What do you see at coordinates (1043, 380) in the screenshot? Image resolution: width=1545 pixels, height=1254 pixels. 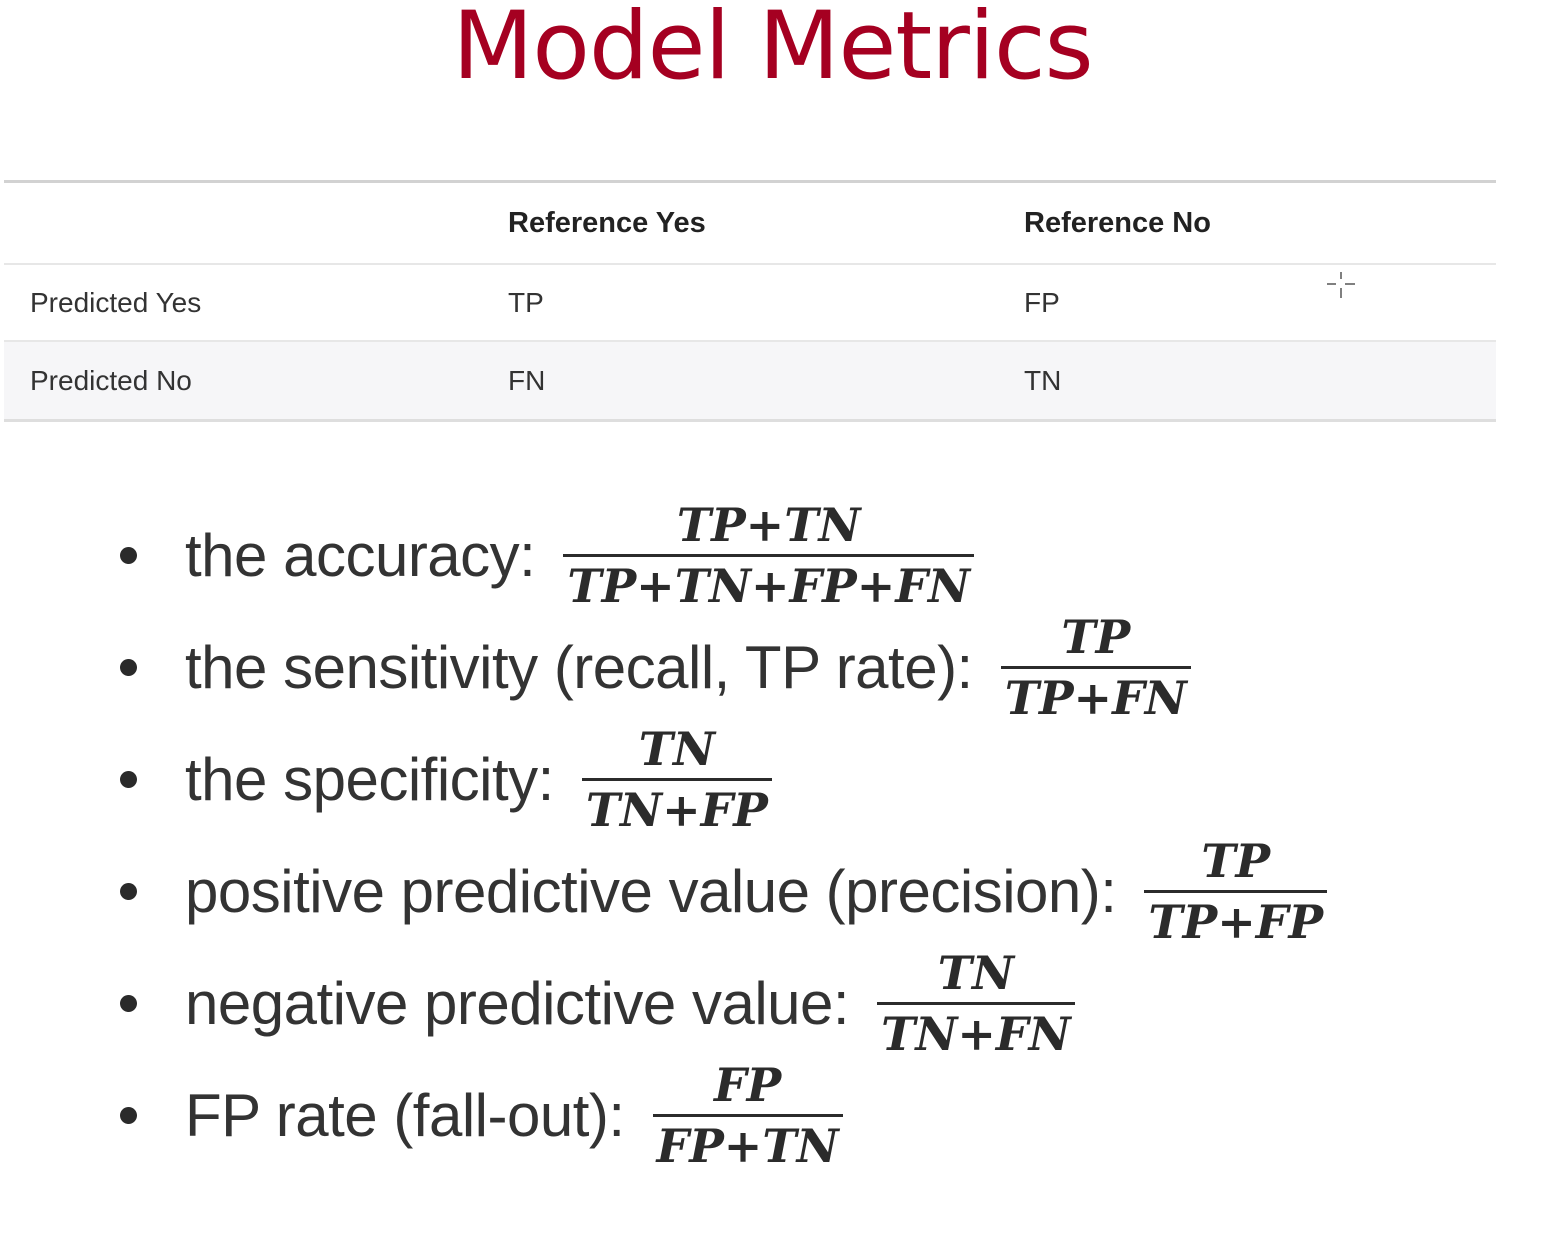 I see `cell-tn: TN` at bounding box center [1043, 380].